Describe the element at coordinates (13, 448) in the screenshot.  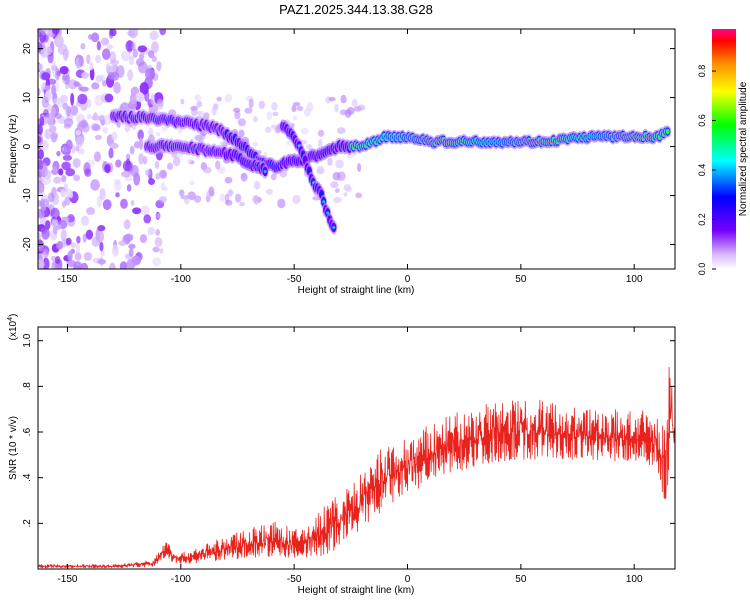
I see `bottom-y-axis-label: SNR (10 * v/v)` at that location.